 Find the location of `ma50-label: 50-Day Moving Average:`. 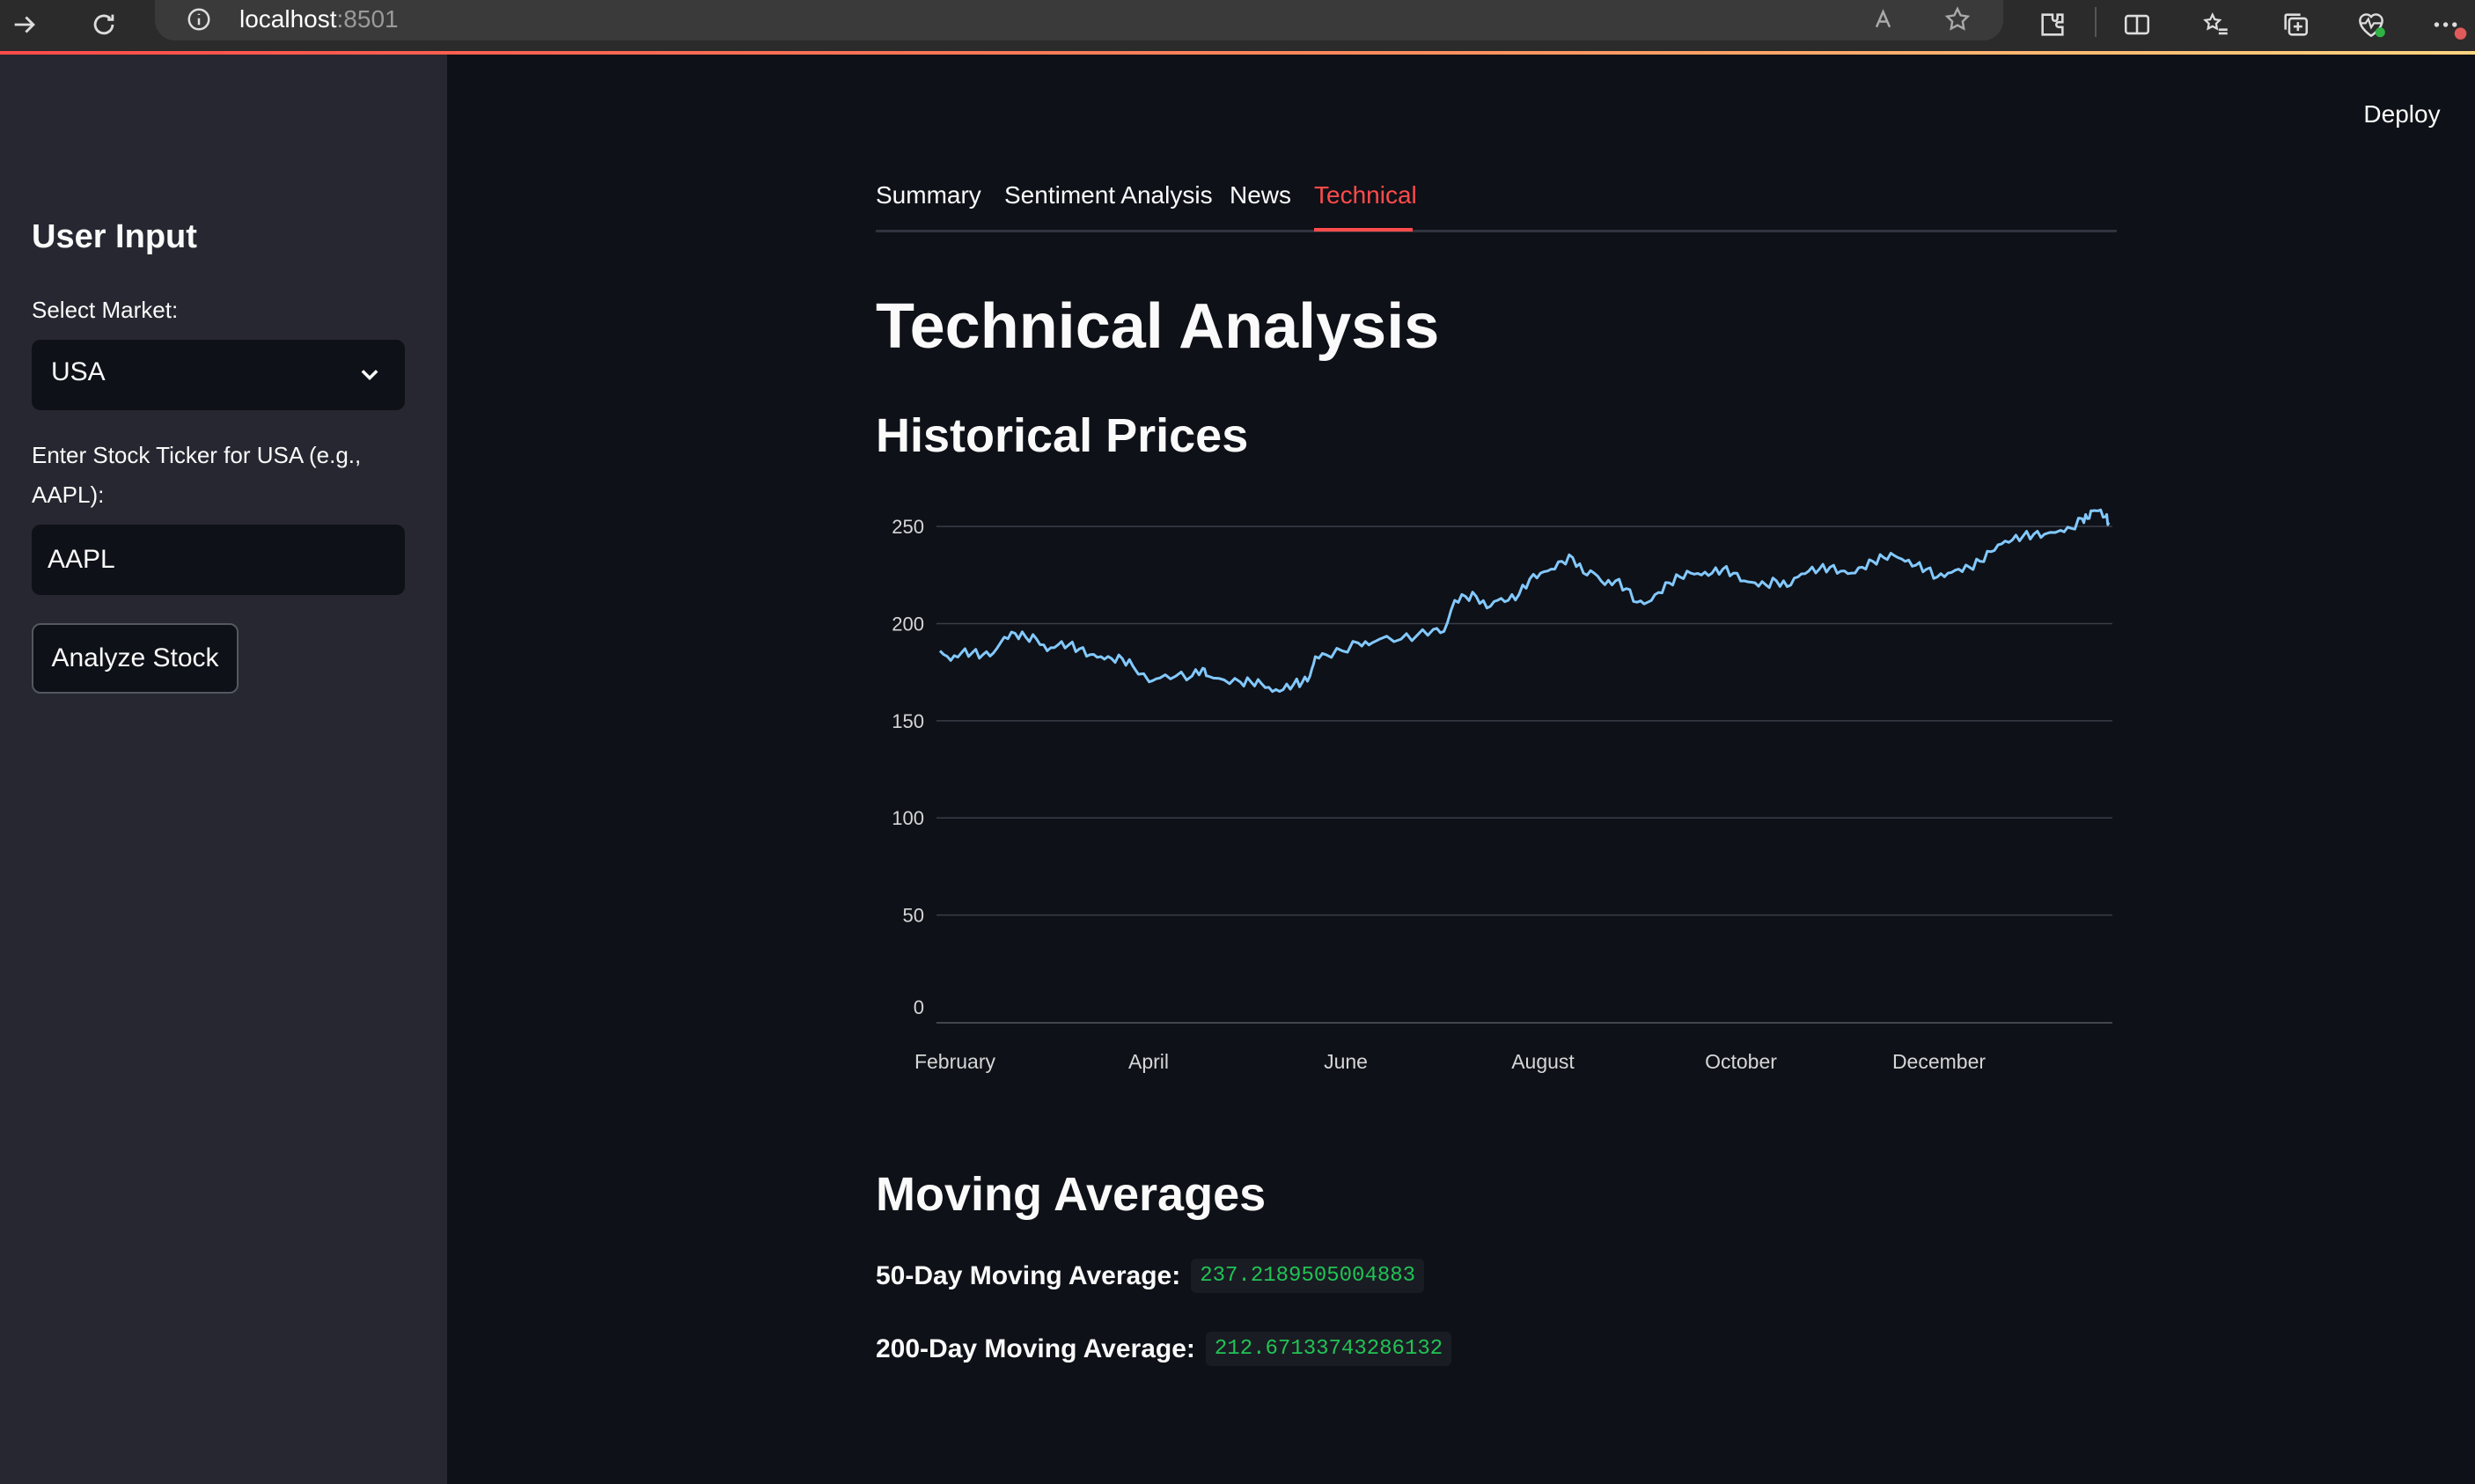

ma50-label: 50-Day Moving Average: is located at coordinates (1028, 1275).